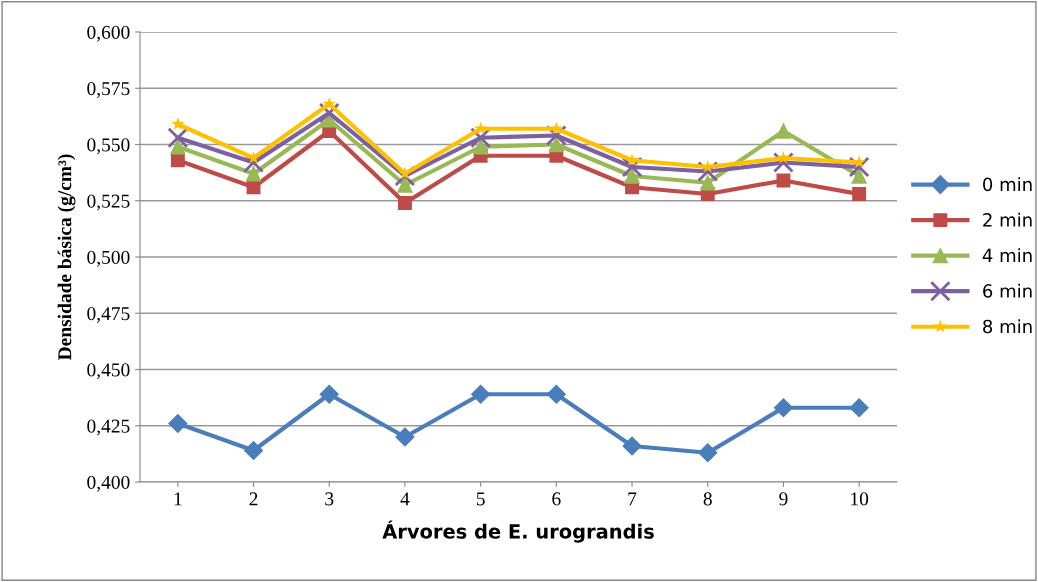 The image size is (1038, 582). What do you see at coordinates (108, 33) in the screenshot?
I see `y-tick-label: 0,600` at bounding box center [108, 33].